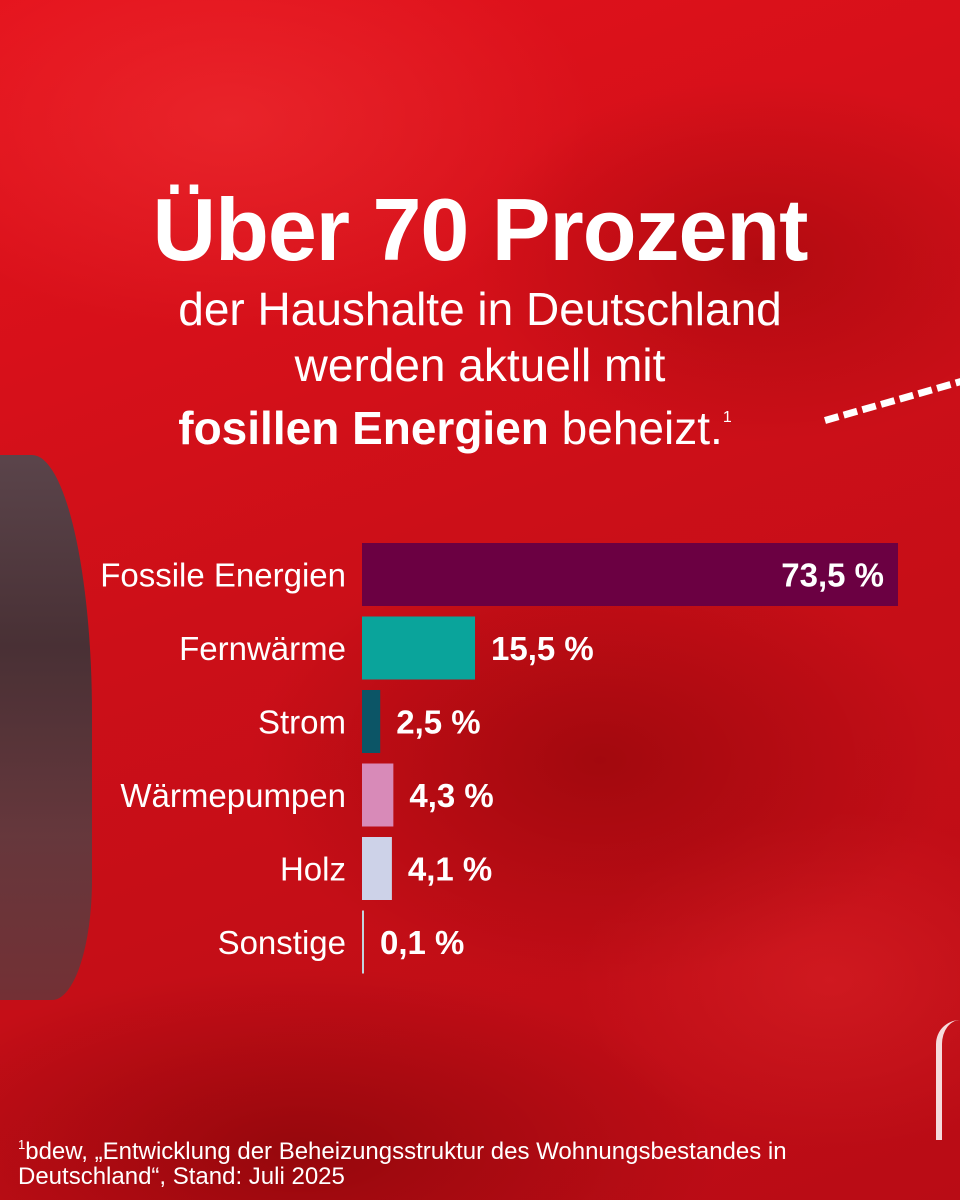  I want to click on subline-bold: fosillen Energien, so click(363, 428).